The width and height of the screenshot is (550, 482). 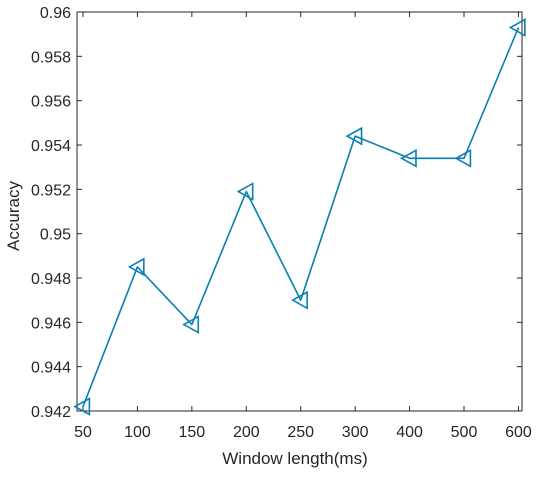 What do you see at coordinates (51, 190) in the screenshot?
I see `y-tick-label: 0.952` at bounding box center [51, 190].